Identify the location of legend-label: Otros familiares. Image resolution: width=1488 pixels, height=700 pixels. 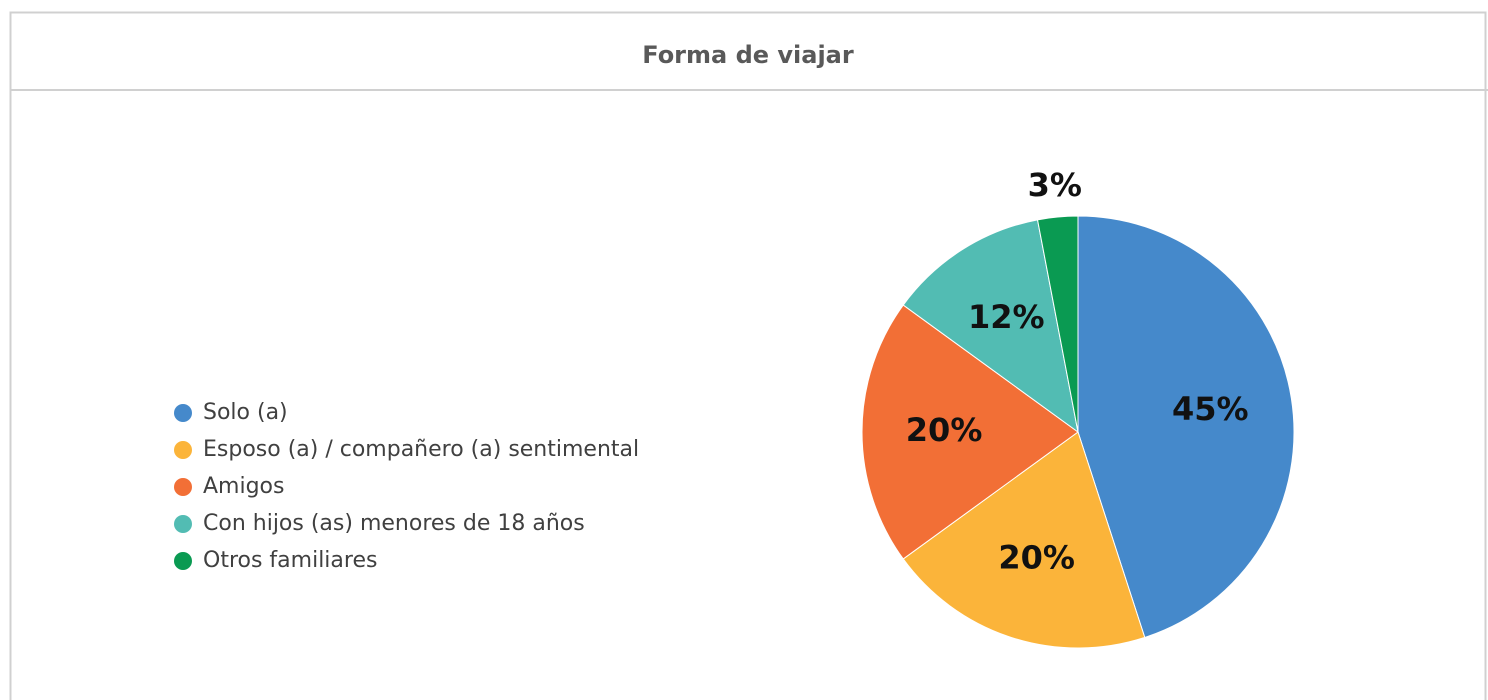
(290, 560).